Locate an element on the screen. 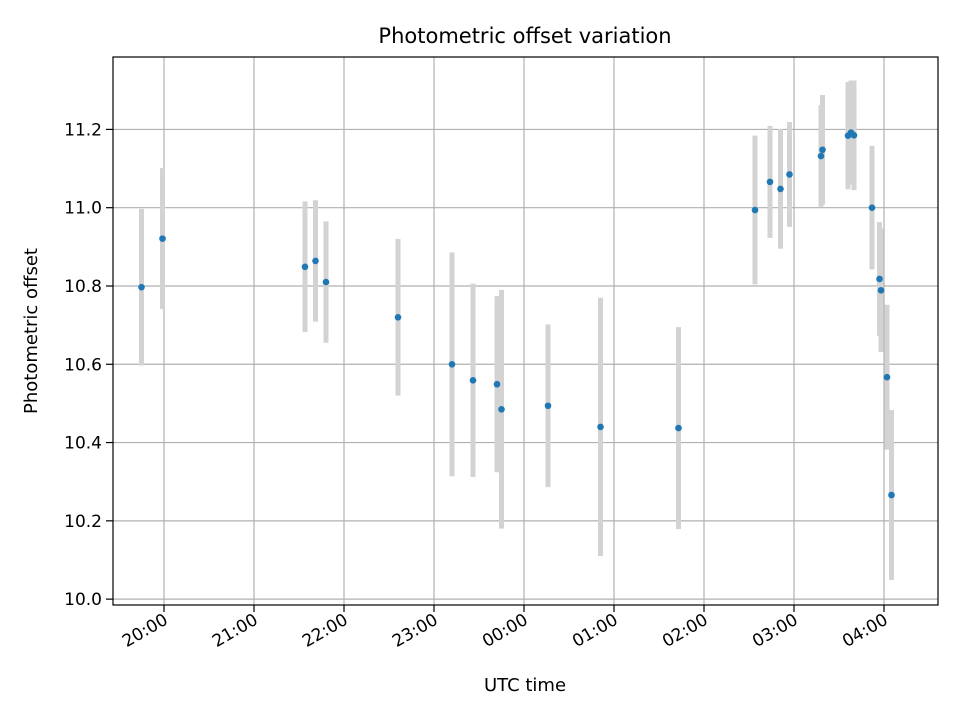 The width and height of the screenshot is (960, 725). chart-title: Photometric offset variation is located at coordinates (524, 36).